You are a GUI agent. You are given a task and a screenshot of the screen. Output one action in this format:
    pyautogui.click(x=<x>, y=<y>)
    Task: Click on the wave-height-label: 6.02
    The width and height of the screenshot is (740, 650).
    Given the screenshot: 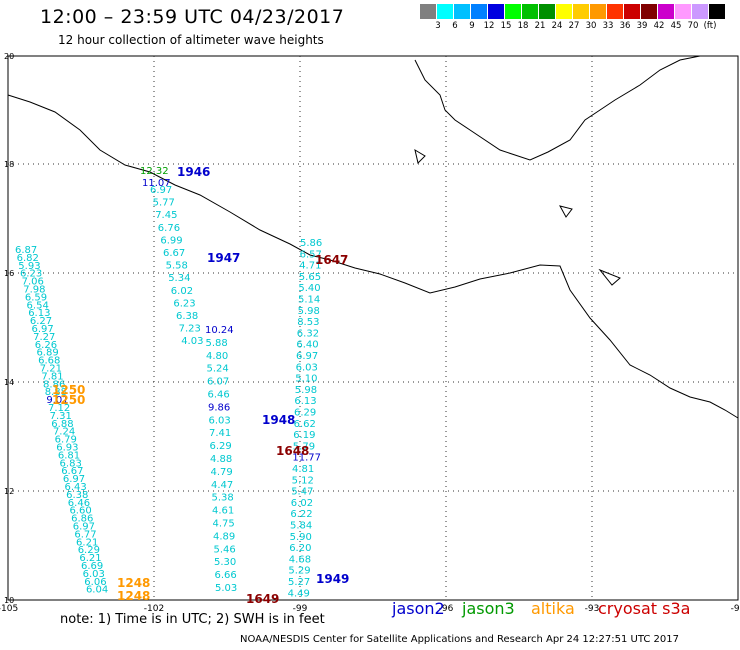 What is the action you would take?
    pyautogui.click(x=182, y=291)
    